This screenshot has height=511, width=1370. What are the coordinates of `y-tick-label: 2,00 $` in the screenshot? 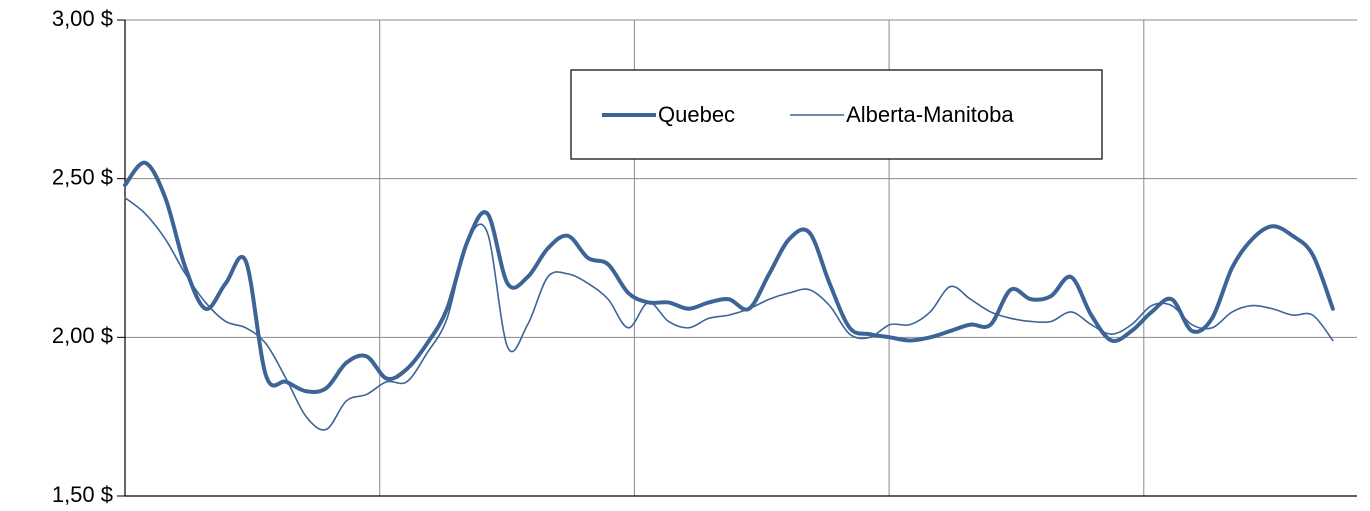 It's located at (82, 335).